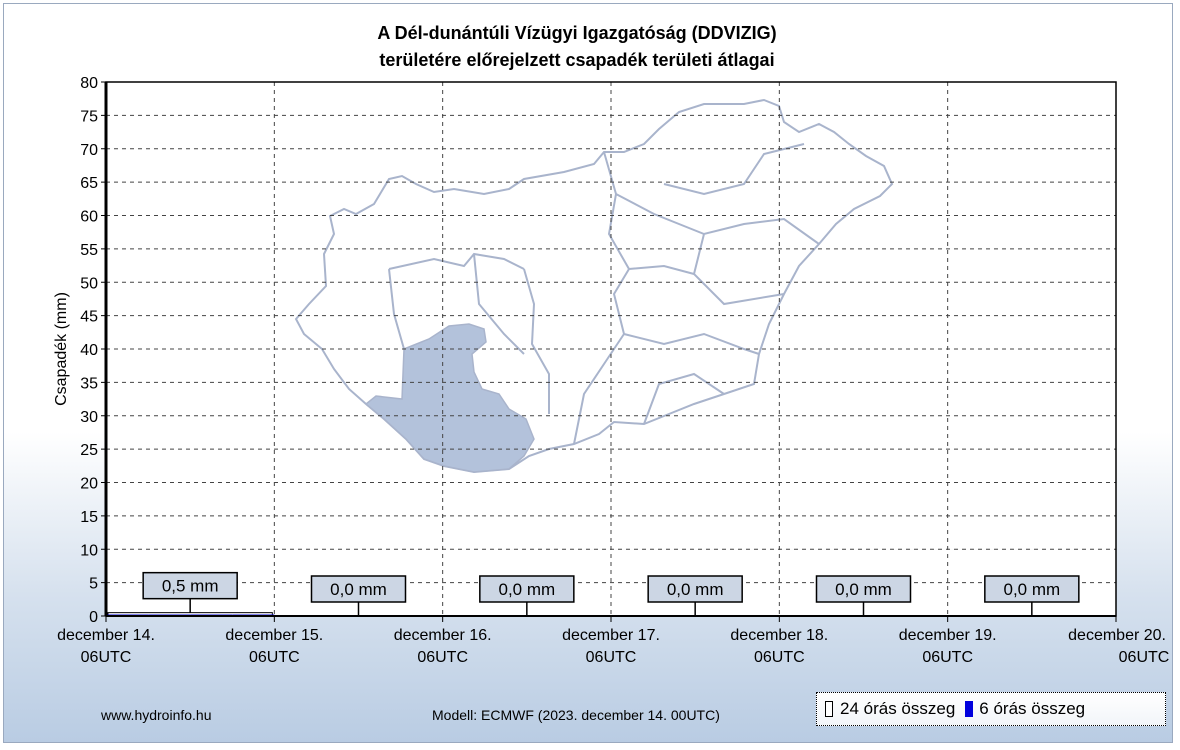 The image size is (1180, 750). What do you see at coordinates (89, 217) in the screenshot?
I see `y-tick-label: 60` at bounding box center [89, 217].